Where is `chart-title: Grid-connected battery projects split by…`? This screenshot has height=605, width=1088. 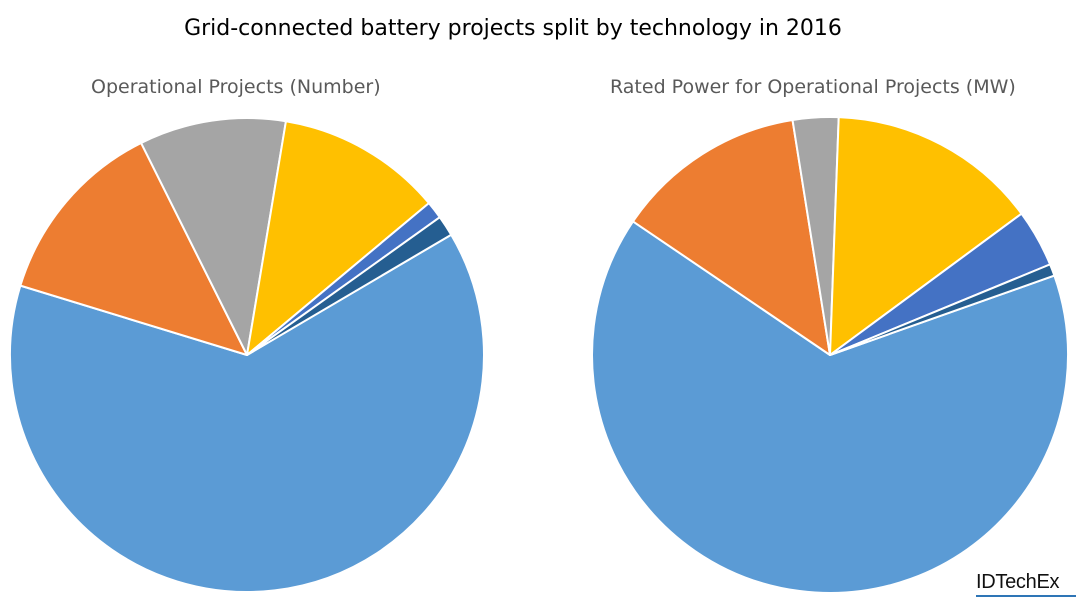
chart-title: Grid-connected battery projects split by… is located at coordinates (513, 28).